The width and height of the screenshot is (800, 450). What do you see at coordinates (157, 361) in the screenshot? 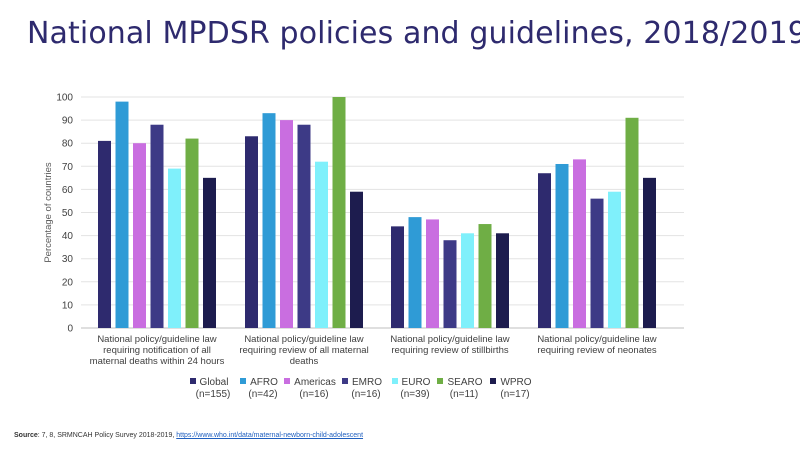
I see `x-category-label-line: maternal deaths within 24 hours` at bounding box center [157, 361].